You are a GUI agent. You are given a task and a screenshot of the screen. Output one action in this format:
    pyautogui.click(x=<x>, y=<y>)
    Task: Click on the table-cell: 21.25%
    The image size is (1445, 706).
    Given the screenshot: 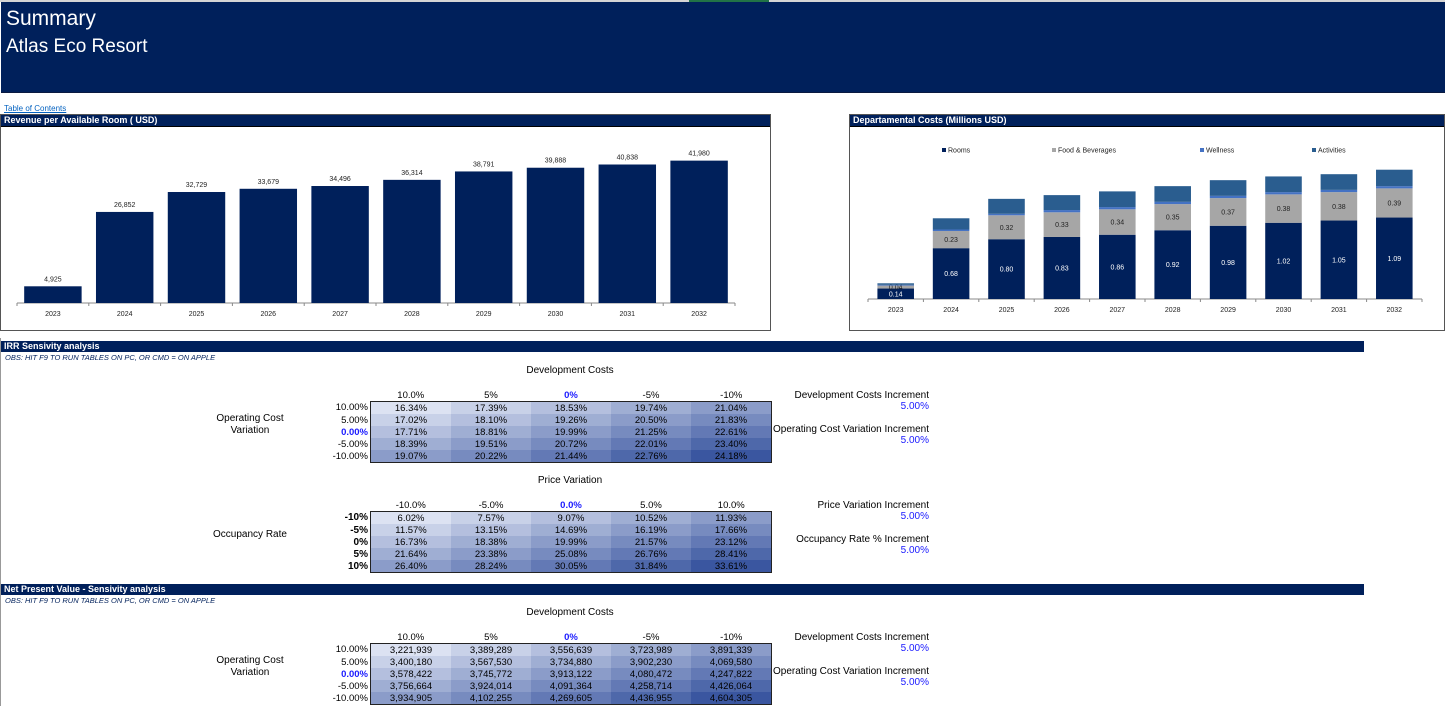 What is the action you would take?
    pyautogui.click(x=651, y=432)
    